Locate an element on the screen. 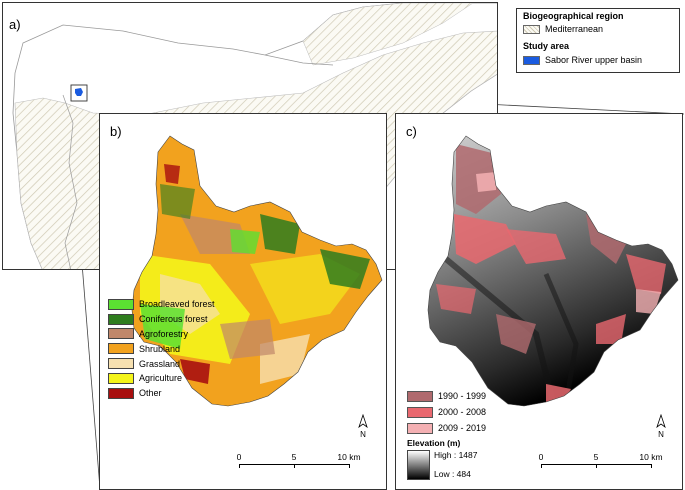  legend-item-other: Other is located at coordinates (161, 393).